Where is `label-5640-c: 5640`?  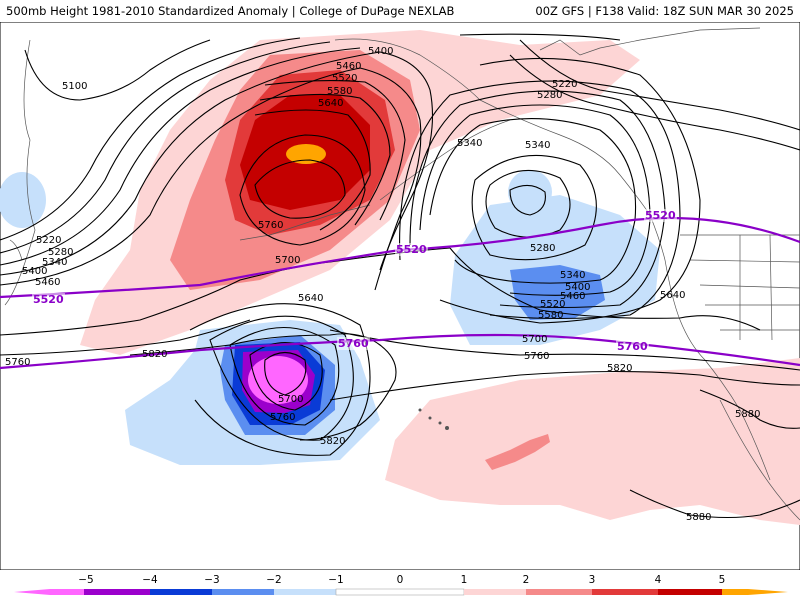 label-5640-c: 5640 is located at coordinates (310, 298).